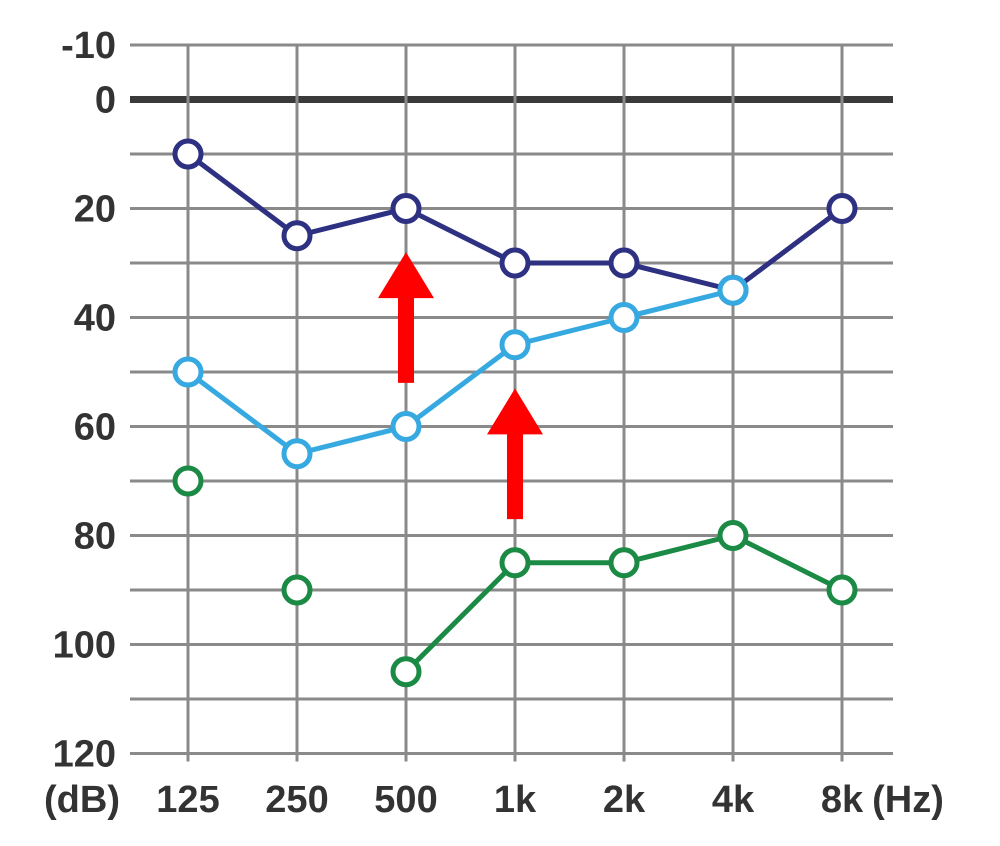 The width and height of the screenshot is (1000, 846). Describe the element at coordinates (84, 755) in the screenshot. I see `y-tick-label: 120` at that location.